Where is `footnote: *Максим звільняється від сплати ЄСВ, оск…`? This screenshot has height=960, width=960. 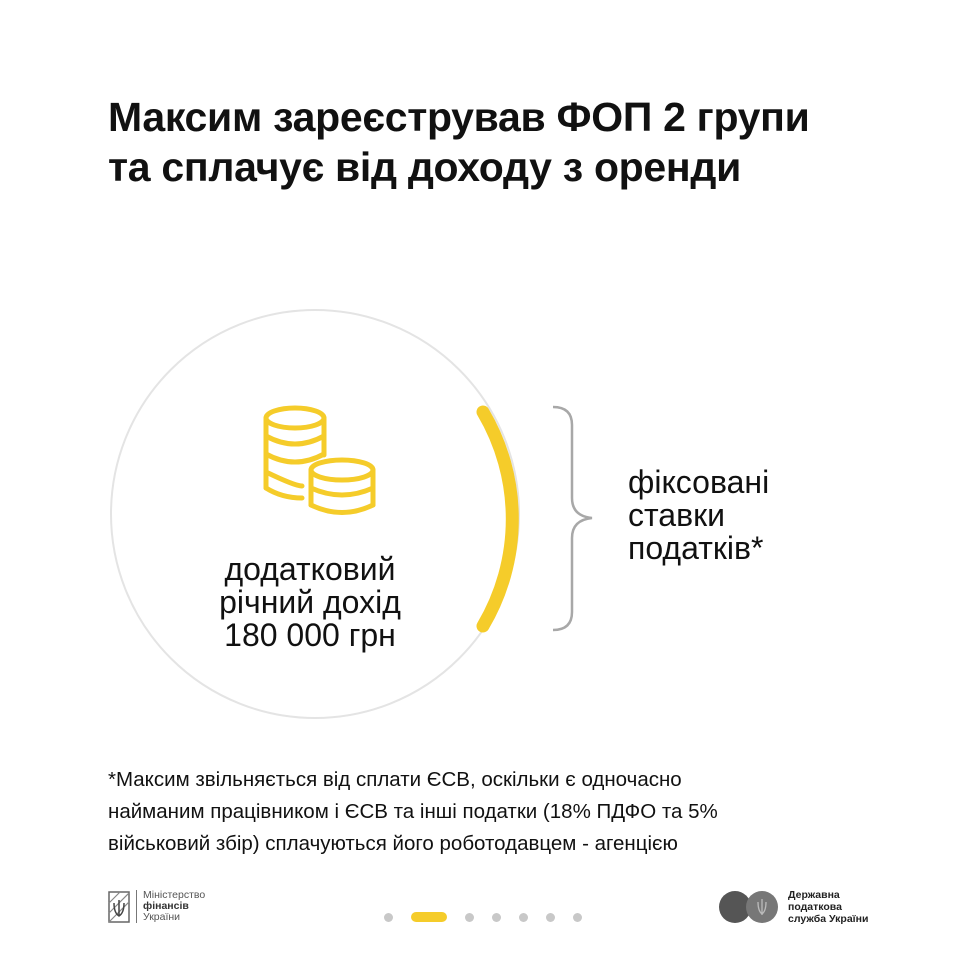 footnote: *Максим звільняється від сплати ЄСВ, оск… is located at coordinates (413, 812).